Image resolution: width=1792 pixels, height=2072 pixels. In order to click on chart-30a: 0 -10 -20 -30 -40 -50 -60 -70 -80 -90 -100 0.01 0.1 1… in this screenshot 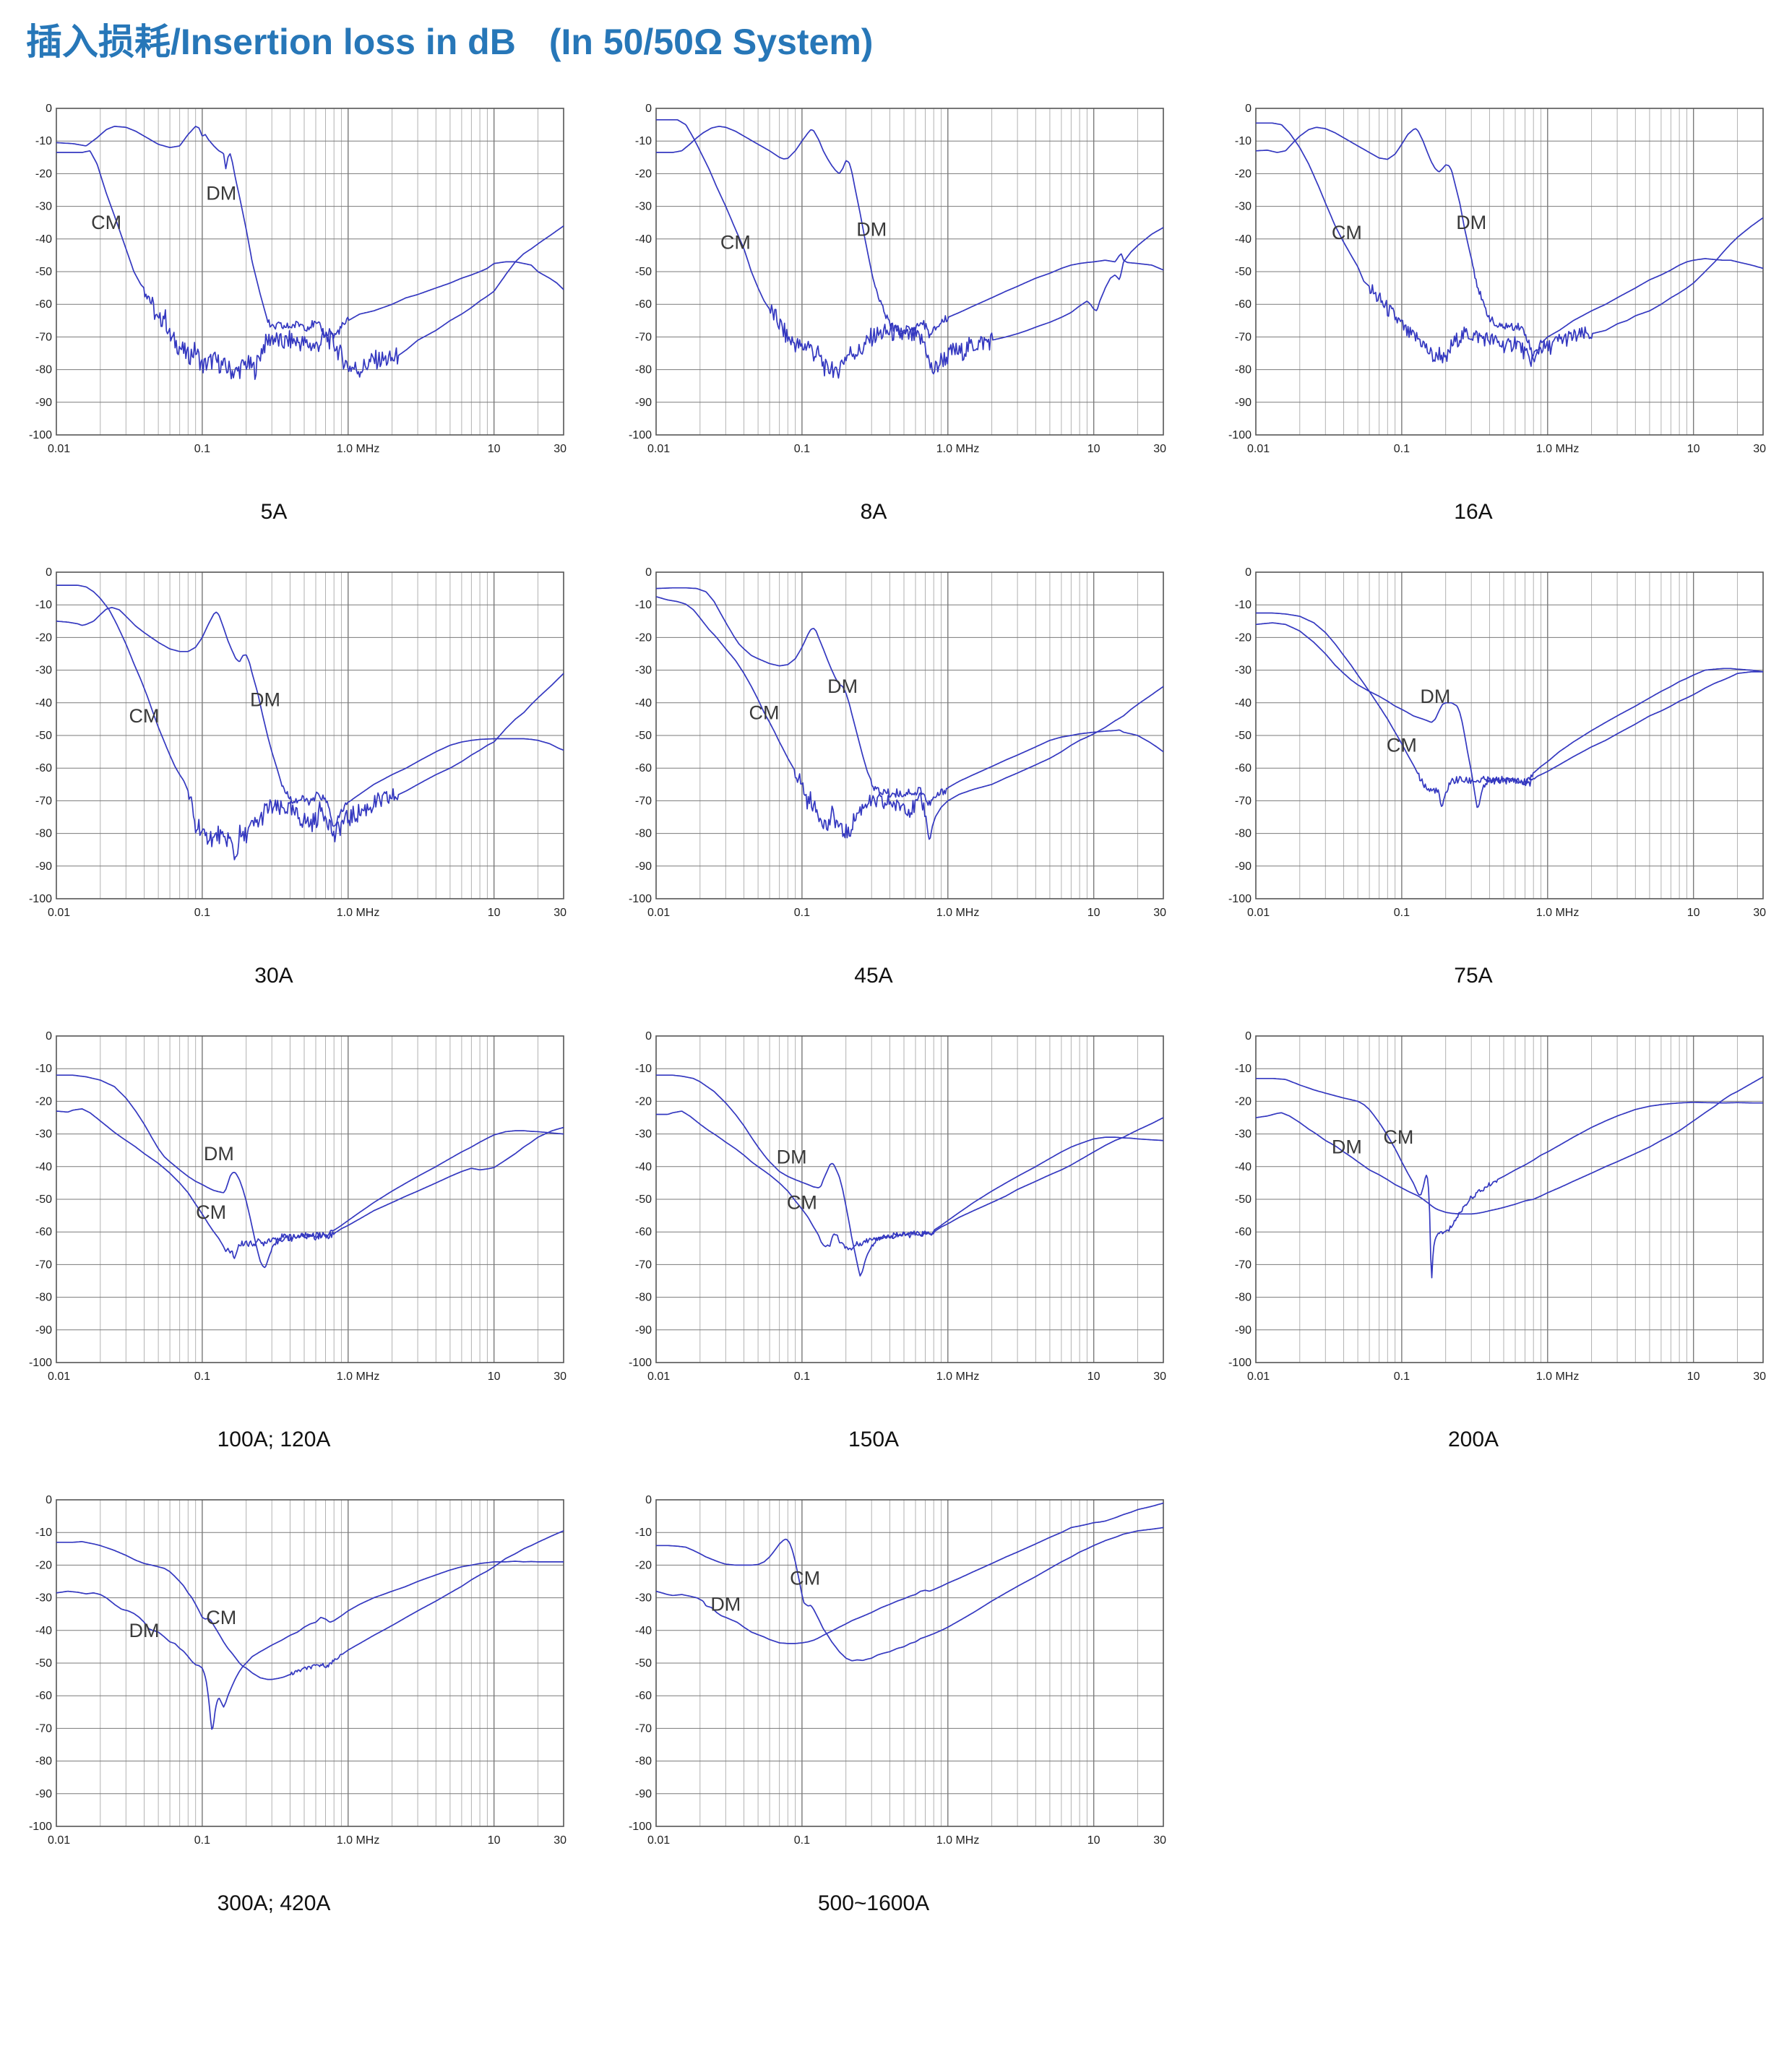, I will do `click(298, 742)`.